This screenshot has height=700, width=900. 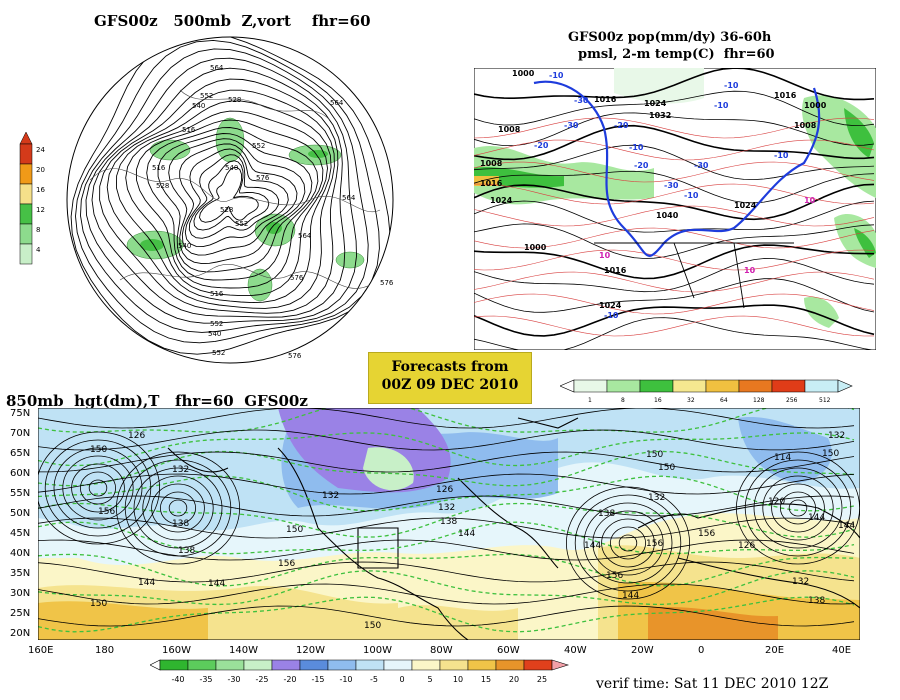 What do you see at coordinates (162, 186) in the screenshot?
I see `height-label: 528` at bounding box center [162, 186].